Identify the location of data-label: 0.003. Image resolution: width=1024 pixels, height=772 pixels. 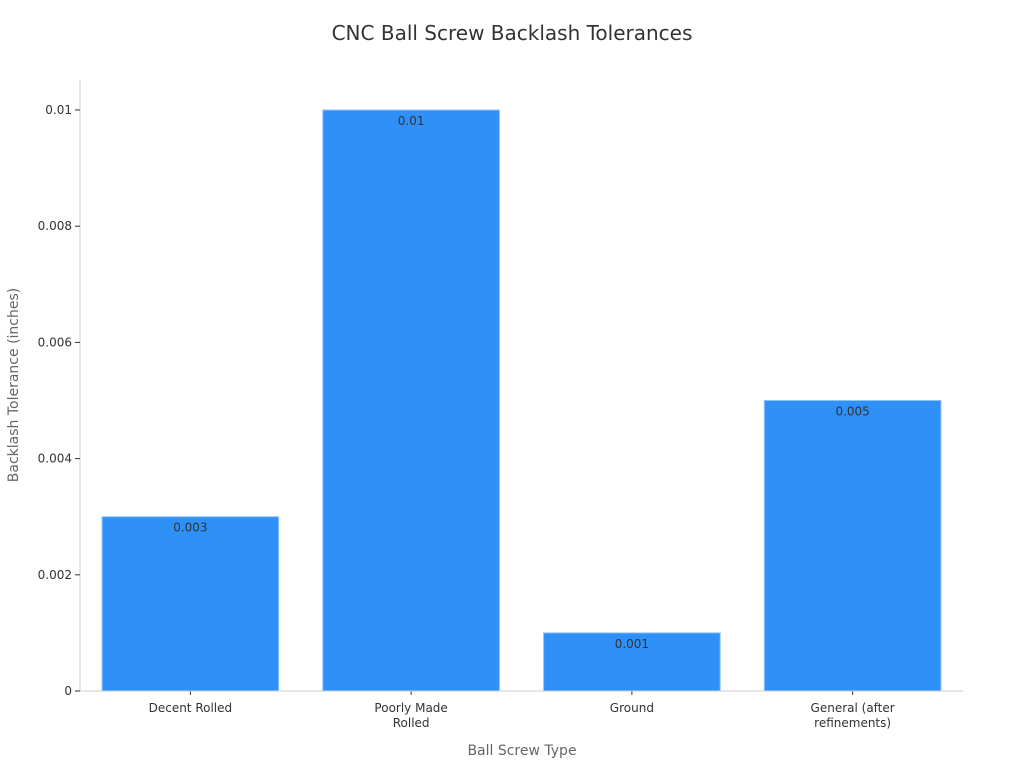
(190, 528).